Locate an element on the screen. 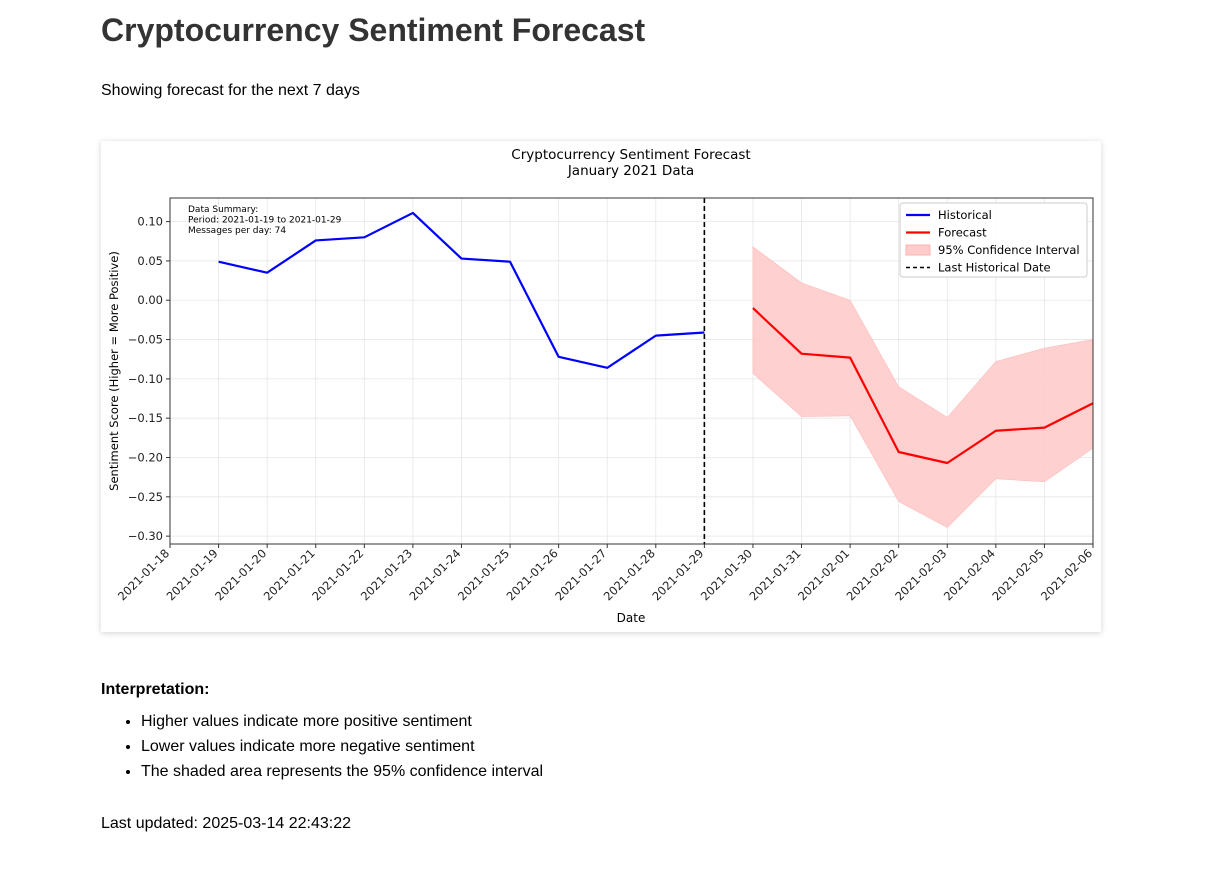 The image size is (1217, 876). legend-box is located at coordinates (993, 240).